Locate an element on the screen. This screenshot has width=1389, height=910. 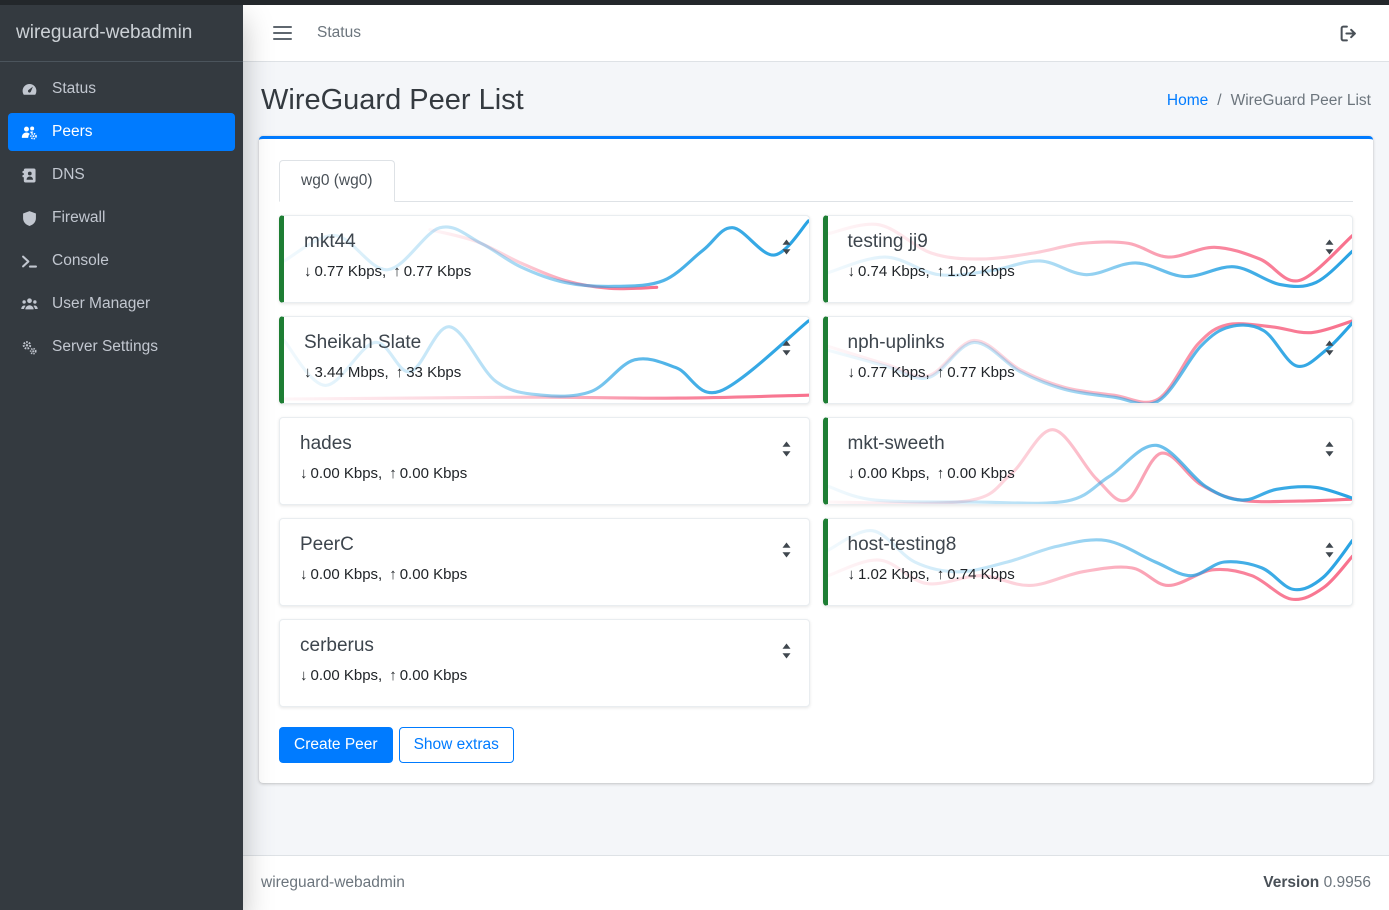
upload-value: 0.74 Kbps is located at coordinates (981, 574).